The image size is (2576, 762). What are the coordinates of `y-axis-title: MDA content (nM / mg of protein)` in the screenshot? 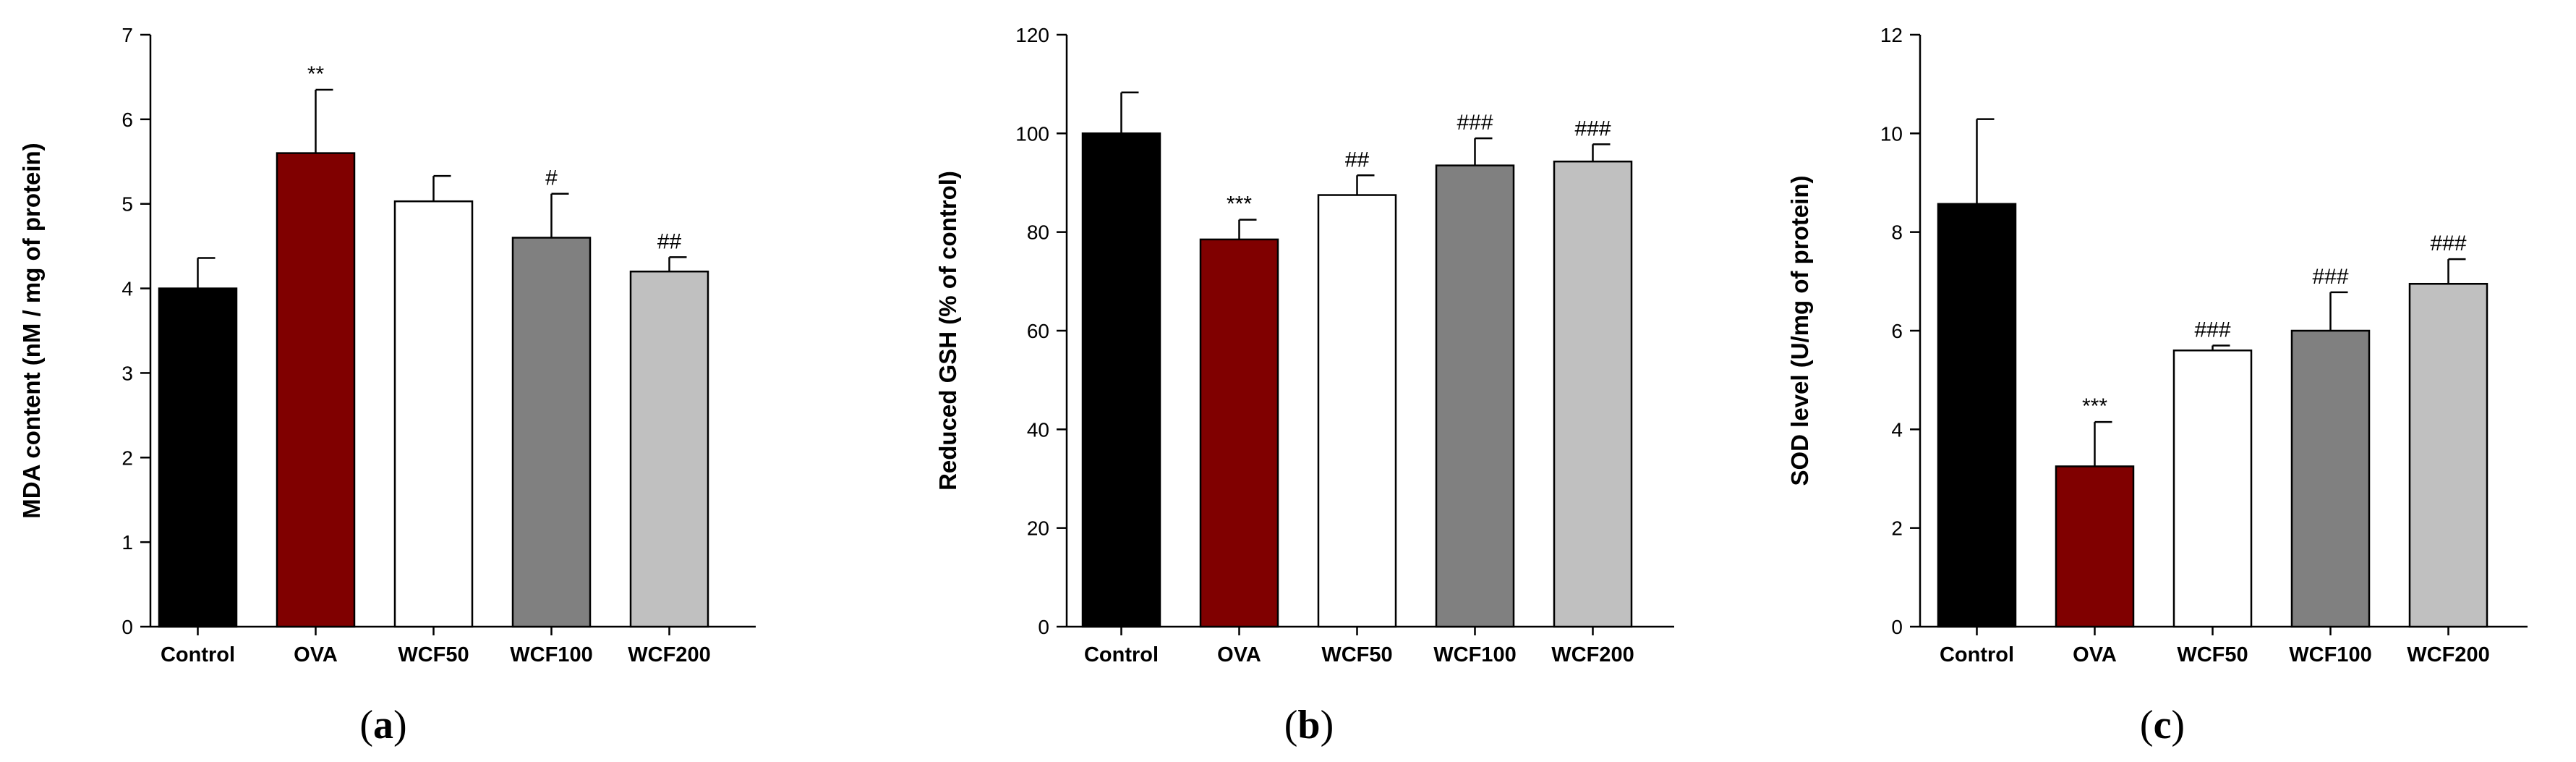 It's located at (31, 330).